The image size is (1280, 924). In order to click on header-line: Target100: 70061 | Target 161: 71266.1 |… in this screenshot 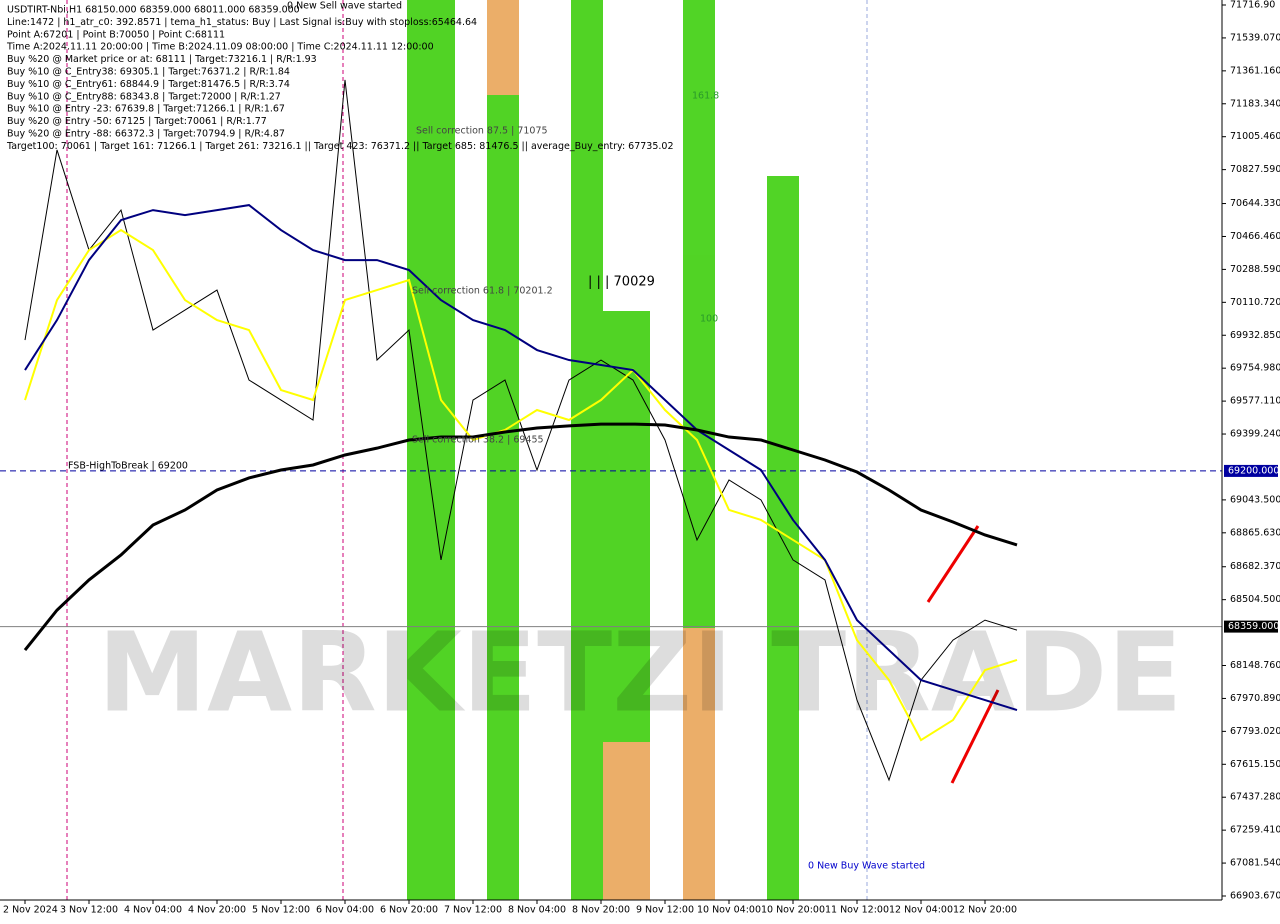, I will do `click(340, 146)`.